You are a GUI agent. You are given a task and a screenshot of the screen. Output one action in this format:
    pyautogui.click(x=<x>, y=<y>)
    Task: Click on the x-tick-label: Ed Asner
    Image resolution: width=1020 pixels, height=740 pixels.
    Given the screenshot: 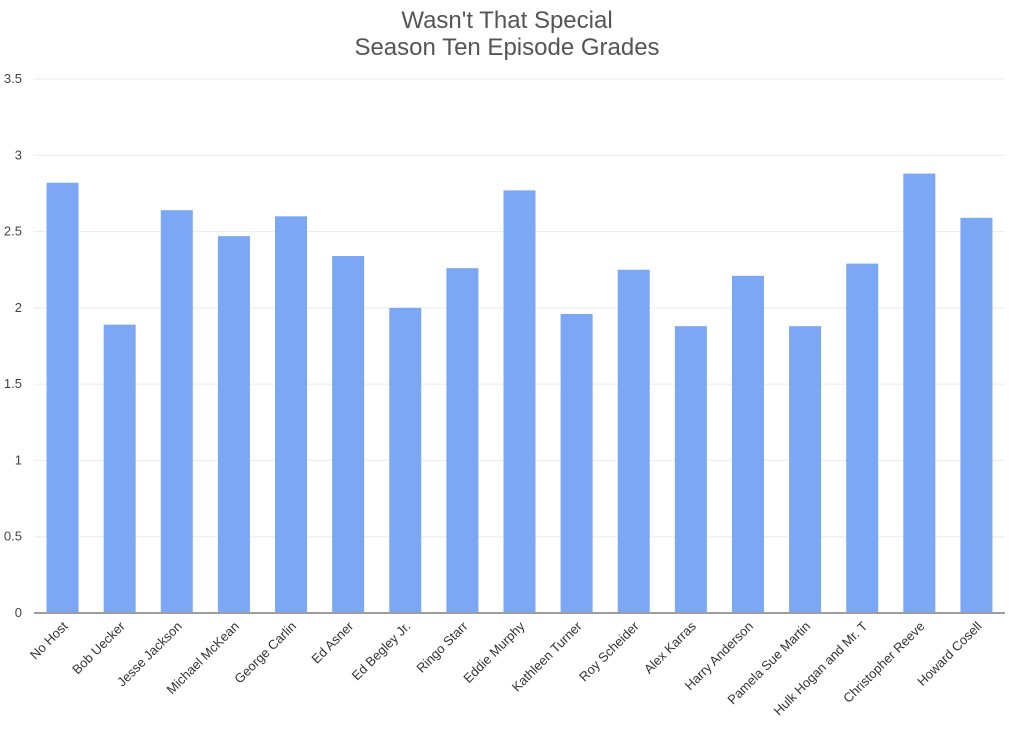 What is the action you would take?
    pyautogui.click(x=332, y=642)
    